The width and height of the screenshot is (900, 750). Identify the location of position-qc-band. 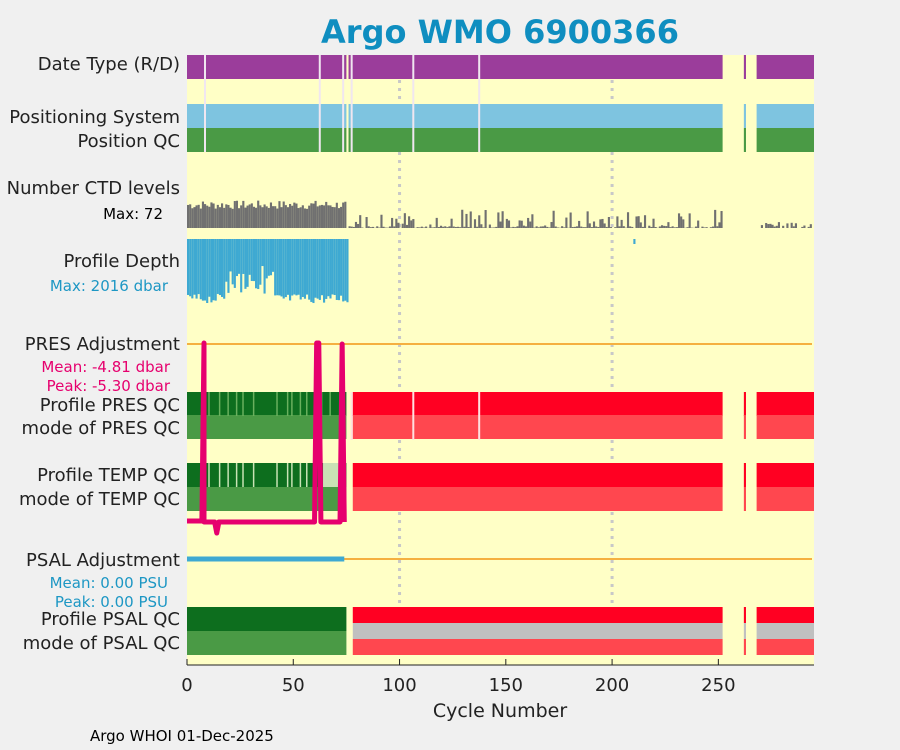
(785, 140).